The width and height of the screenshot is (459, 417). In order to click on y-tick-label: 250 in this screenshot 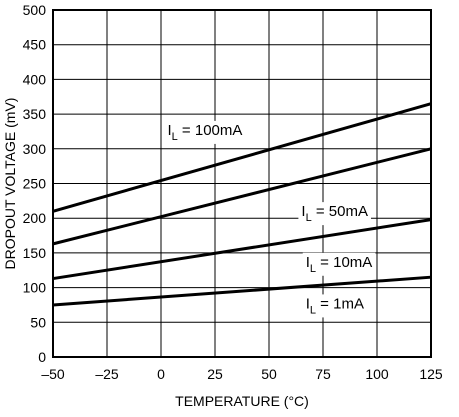, I will do `click(35, 184)`.